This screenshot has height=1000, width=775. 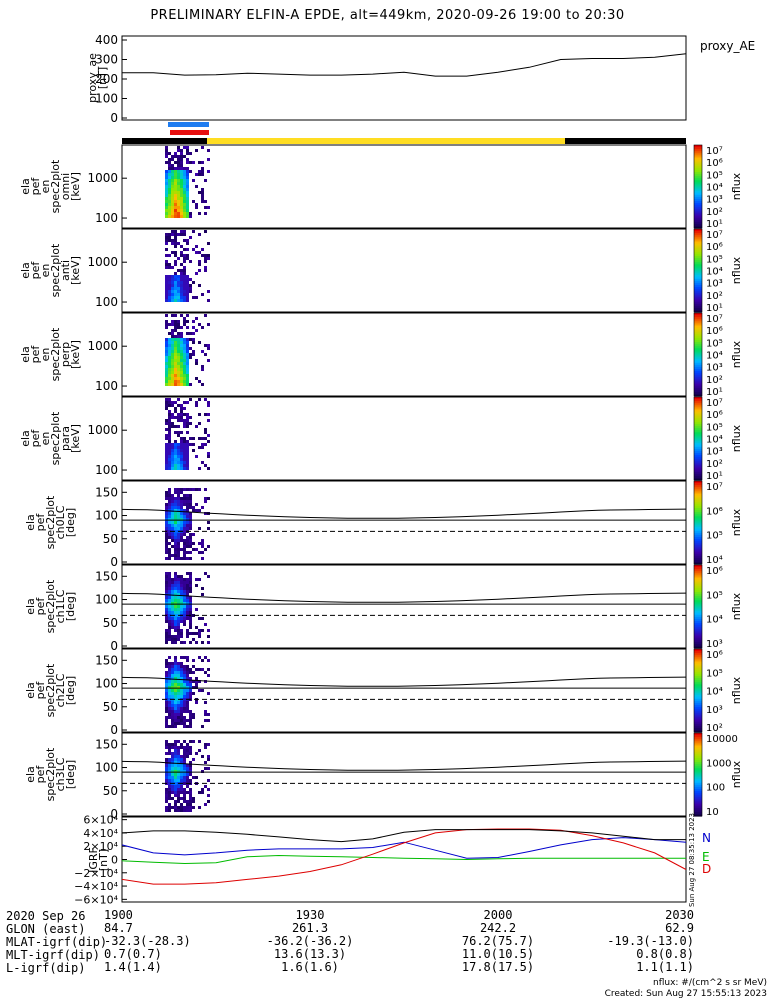 I want to click on orbit-bar-yellow, so click(x=386, y=141).